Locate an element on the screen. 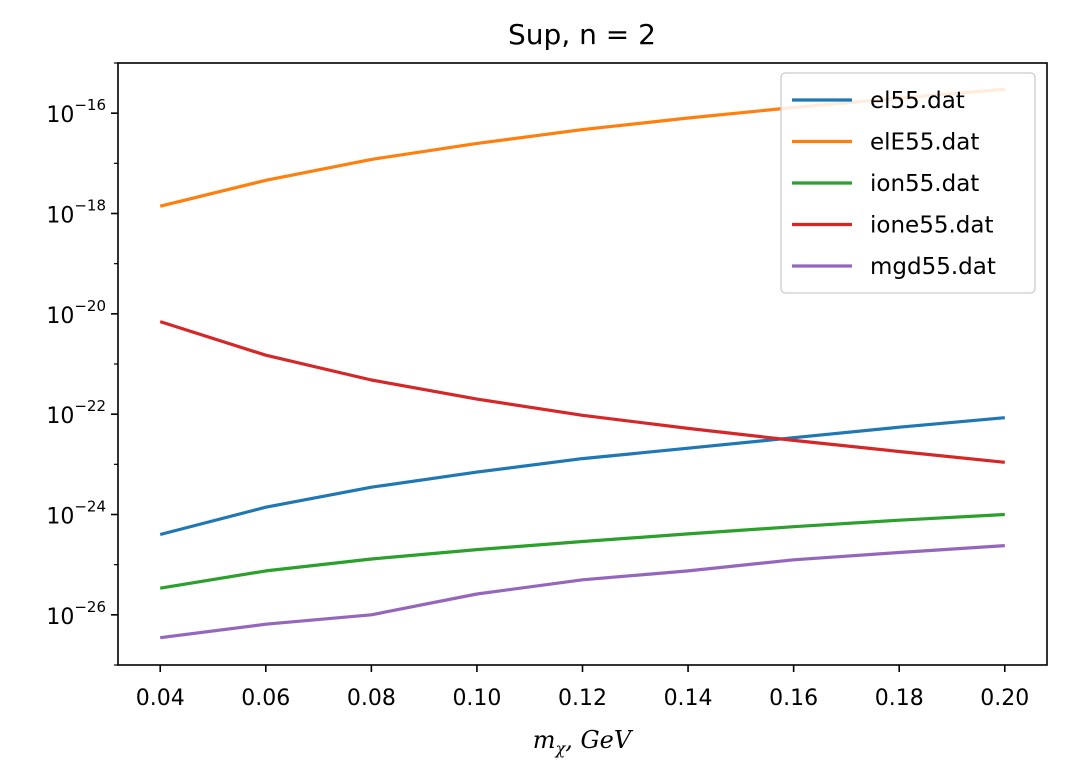 The height and width of the screenshot is (778, 1066). y-axis: 10−16 10−18 10−20 10−22 10−24 10−26 is located at coordinates (82, 364).